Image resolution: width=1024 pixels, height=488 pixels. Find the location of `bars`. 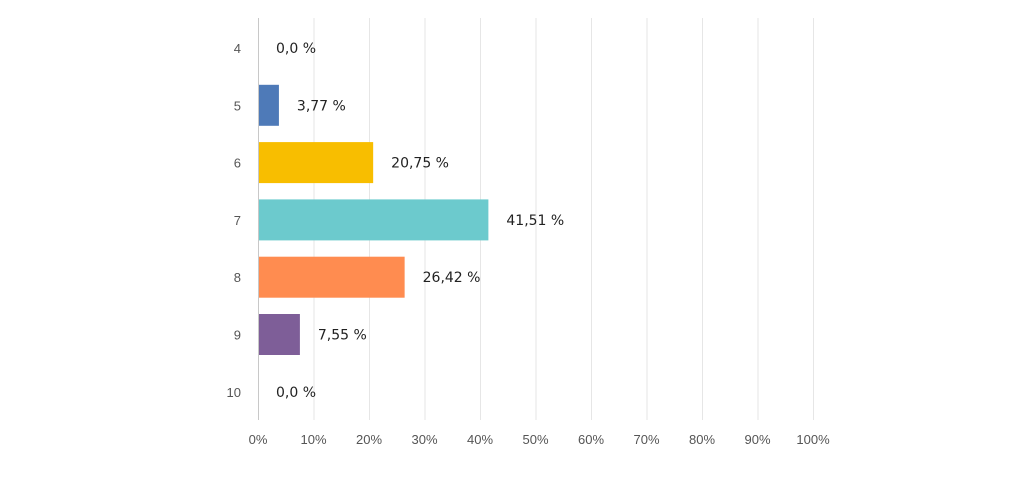

bars is located at coordinates (374, 219).